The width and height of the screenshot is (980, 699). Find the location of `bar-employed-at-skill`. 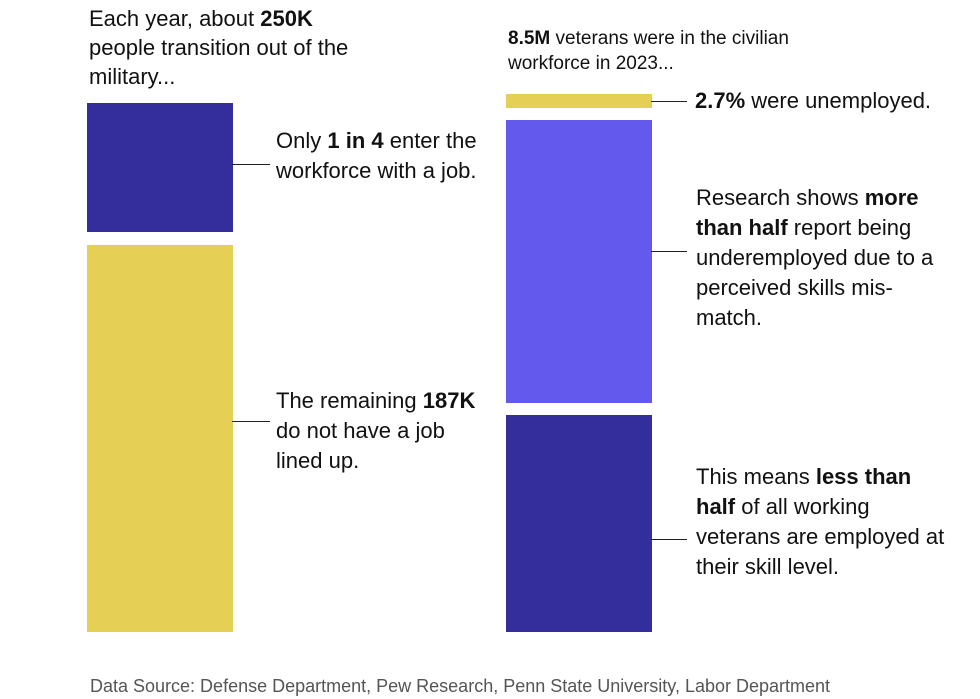

bar-employed-at-skill is located at coordinates (579, 523).